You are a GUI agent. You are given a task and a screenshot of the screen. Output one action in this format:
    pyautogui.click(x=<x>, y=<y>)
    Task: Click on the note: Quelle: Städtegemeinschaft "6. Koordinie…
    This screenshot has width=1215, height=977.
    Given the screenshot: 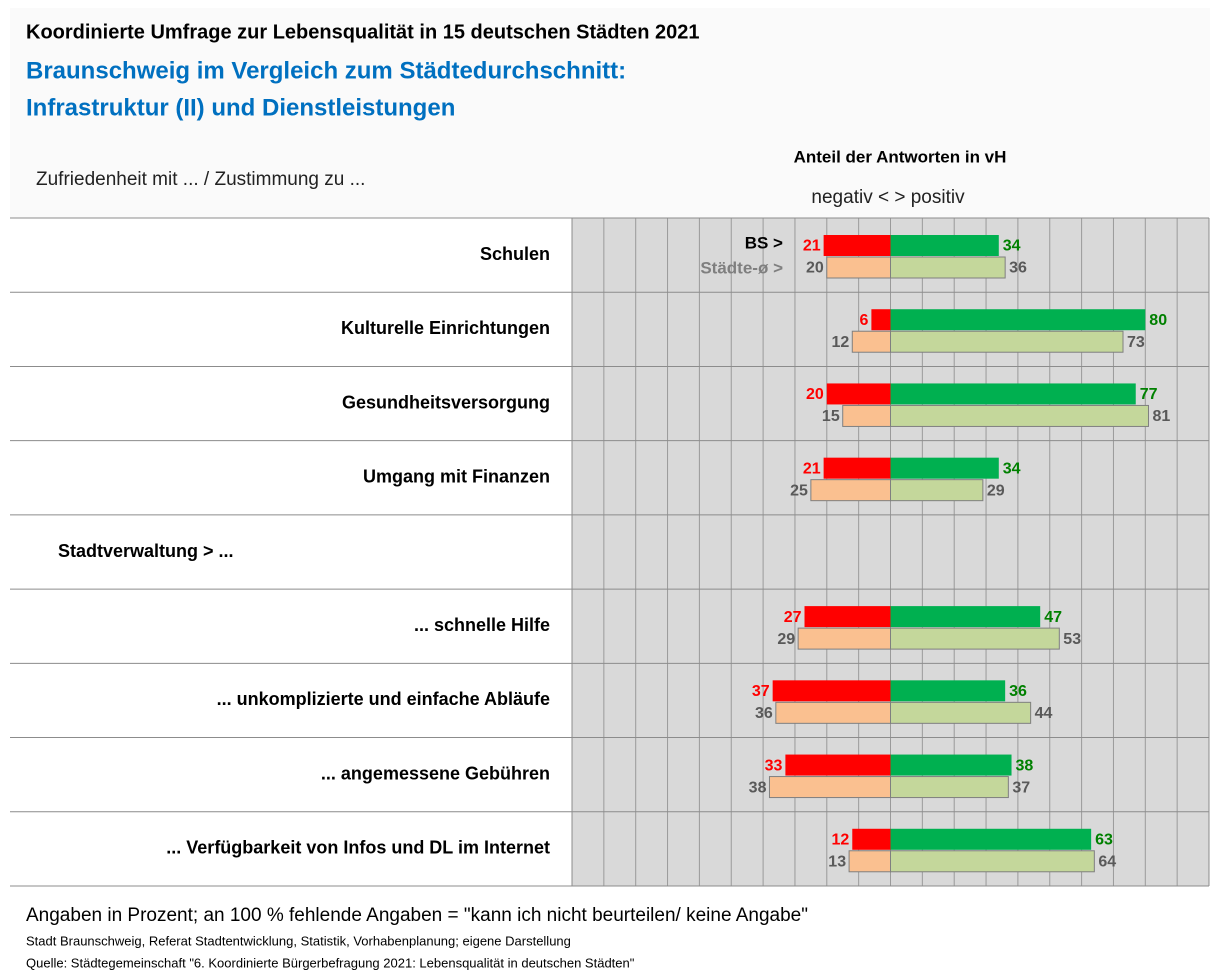 What is the action you would take?
    pyautogui.click(x=330, y=962)
    